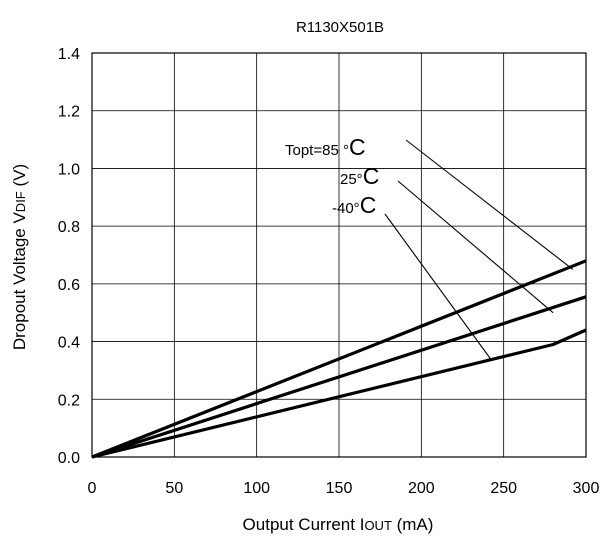  What do you see at coordinates (256, 488) in the screenshot?
I see `x-tick-label: 100` at bounding box center [256, 488].